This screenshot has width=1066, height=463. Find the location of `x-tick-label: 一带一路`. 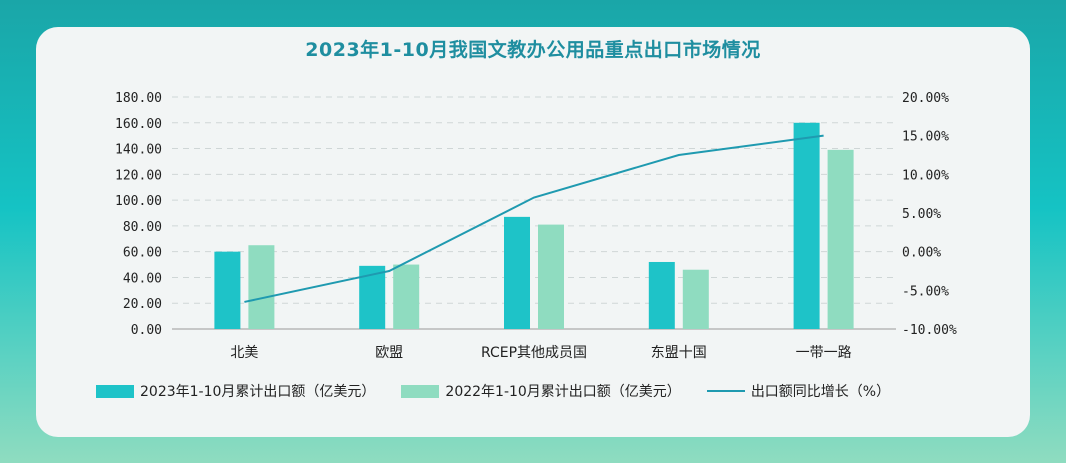

x-tick-label: 一带一路 is located at coordinates (824, 353).